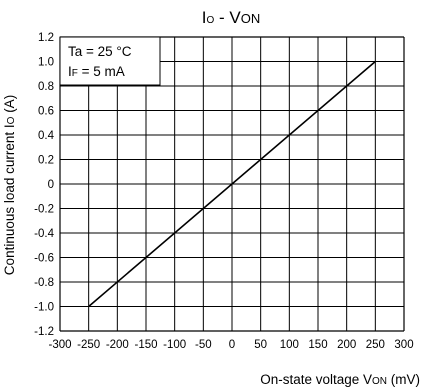  What do you see at coordinates (231, 17) in the screenshot?
I see `chart-title: IO - VON` at bounding box center [231, 17].